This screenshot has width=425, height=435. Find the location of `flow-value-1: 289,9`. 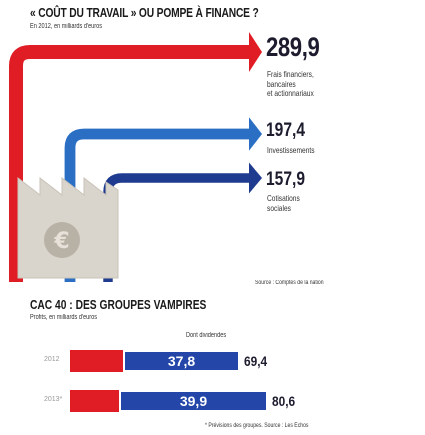

flow-value-1: 289,9 is located at coordinates (293, 47).